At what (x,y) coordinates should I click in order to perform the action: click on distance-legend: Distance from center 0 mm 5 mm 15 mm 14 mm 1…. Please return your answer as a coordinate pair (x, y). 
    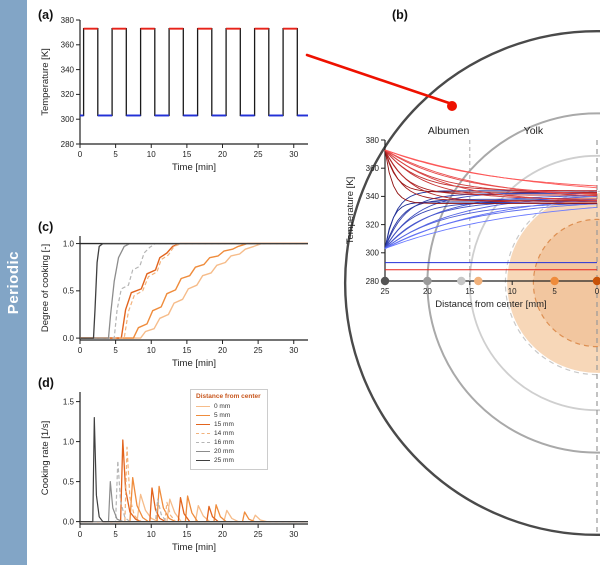
    Looking at the image, I should click on (229, 429).